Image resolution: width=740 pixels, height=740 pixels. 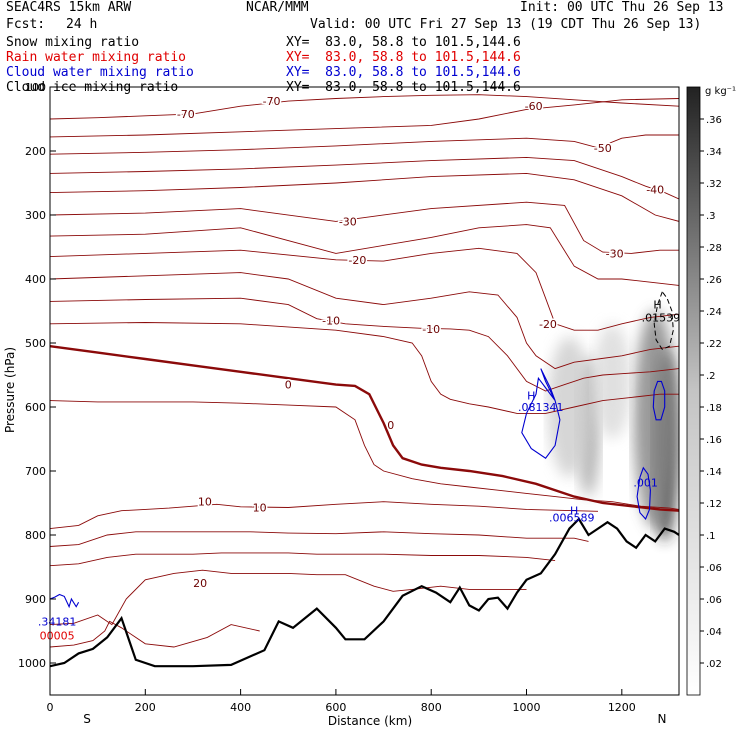 I want to click on cb-tick-label-15: .32, so click(x=714, y=184).